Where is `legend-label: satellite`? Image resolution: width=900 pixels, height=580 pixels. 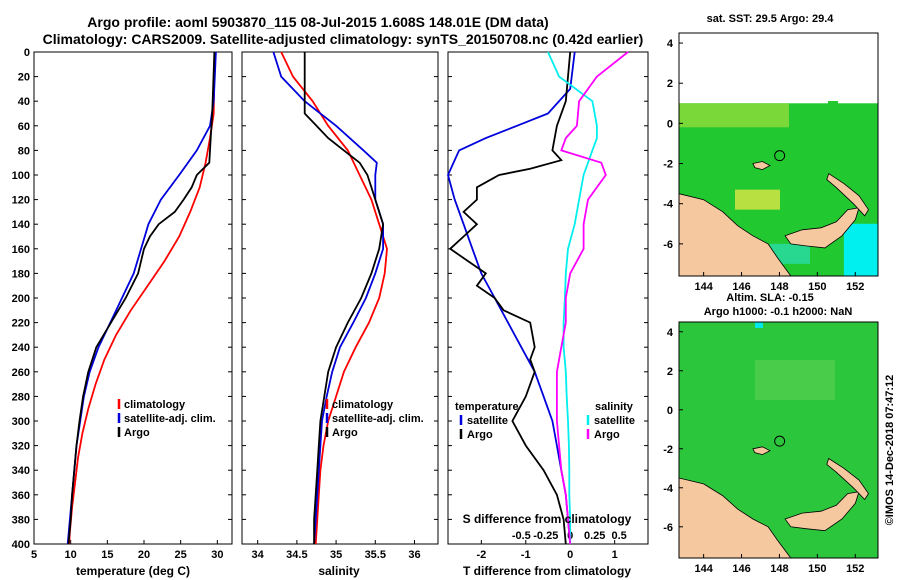
legend-label: satellite is located at coordinates (487, 421).